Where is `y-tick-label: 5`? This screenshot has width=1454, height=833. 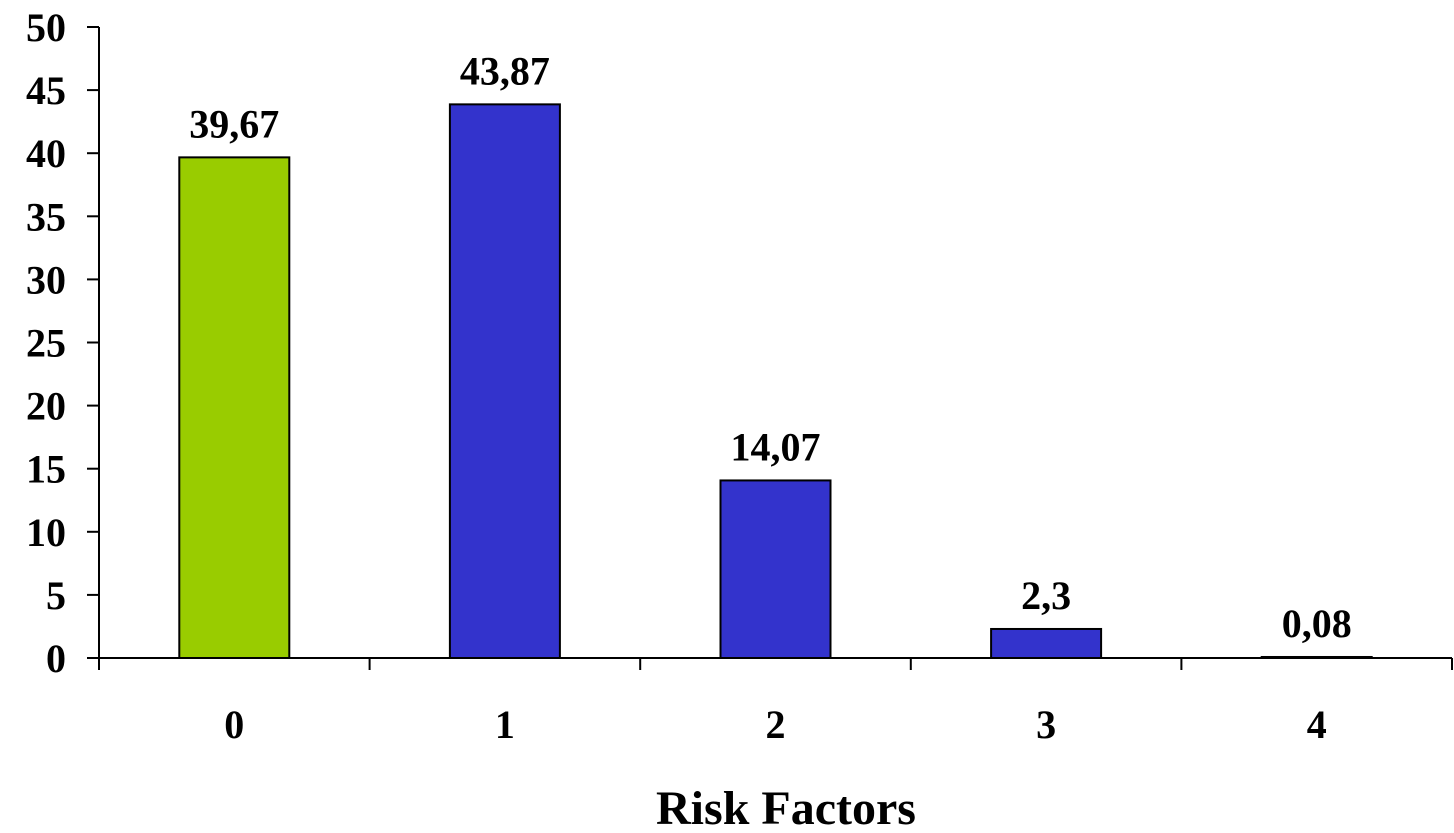
y-tick-label: 5 is located at coordinates (56, 595).